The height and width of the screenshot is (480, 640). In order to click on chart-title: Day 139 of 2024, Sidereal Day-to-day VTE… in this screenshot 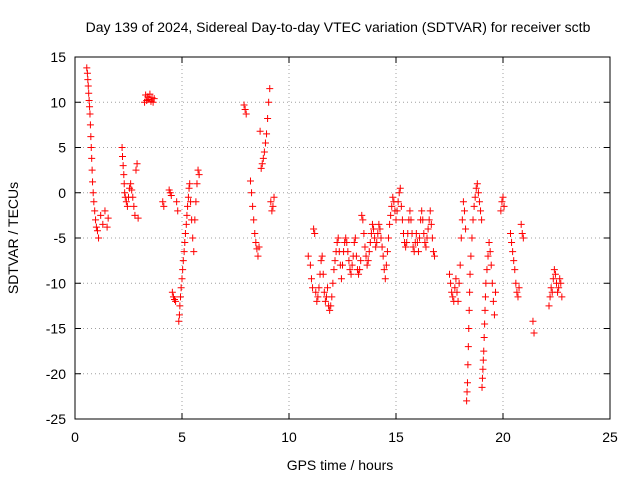, I will do `click(338, 27)`.